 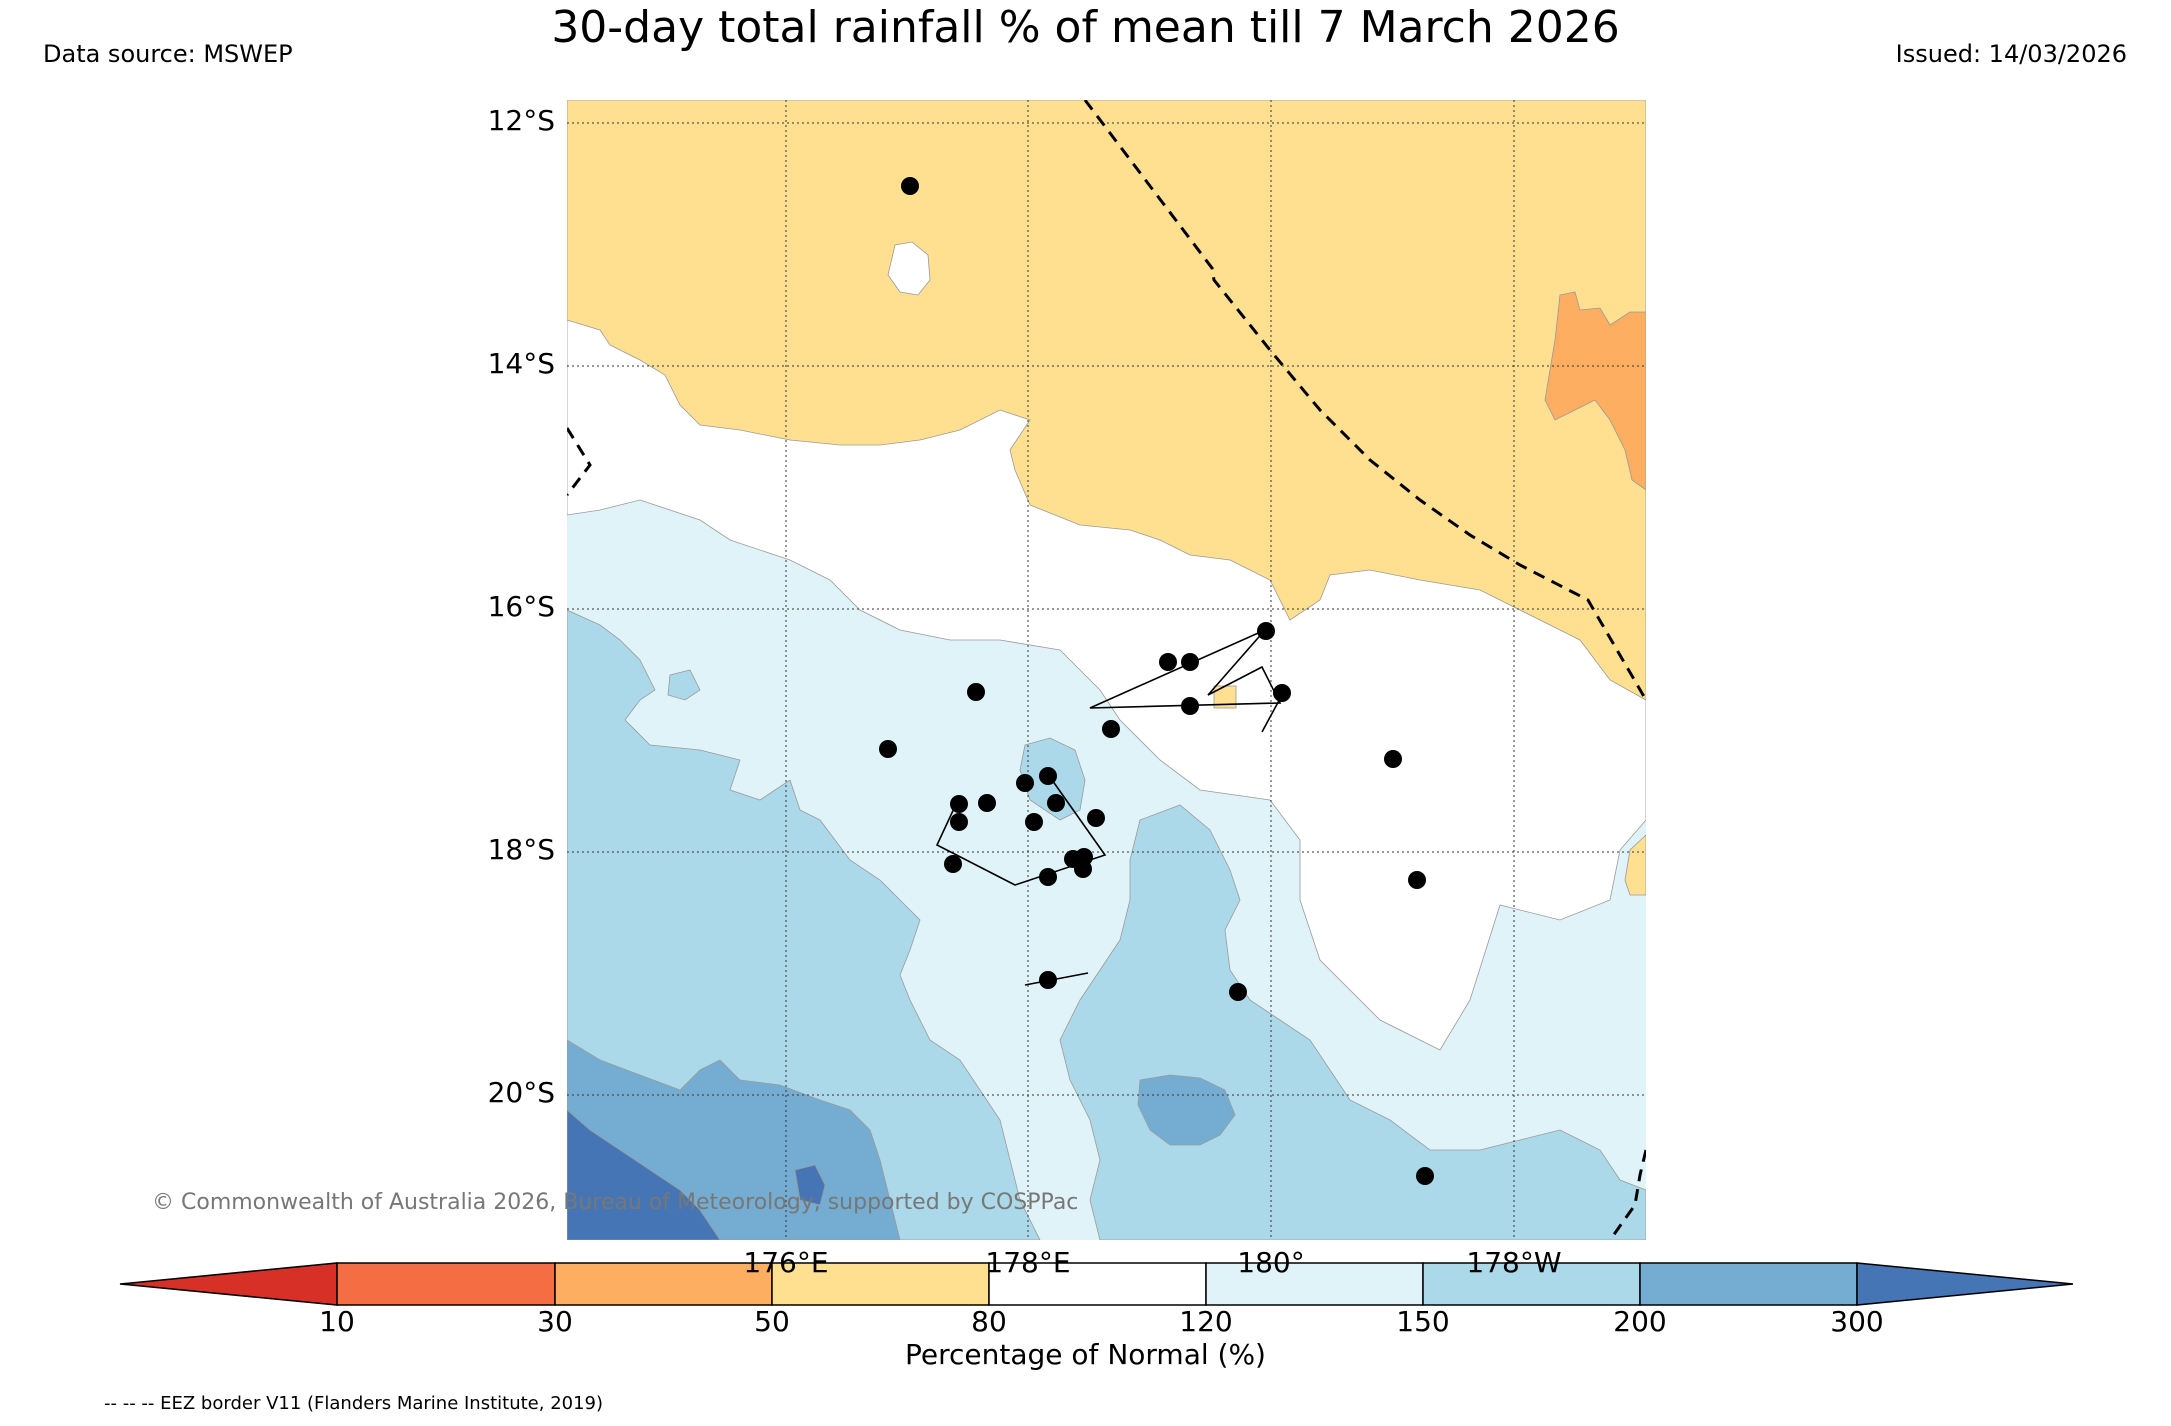 What do you see at coordinates (521, 363) in the screenshot?
I see `lat-label-14s: 14°S` at bounding box center [521, 363].